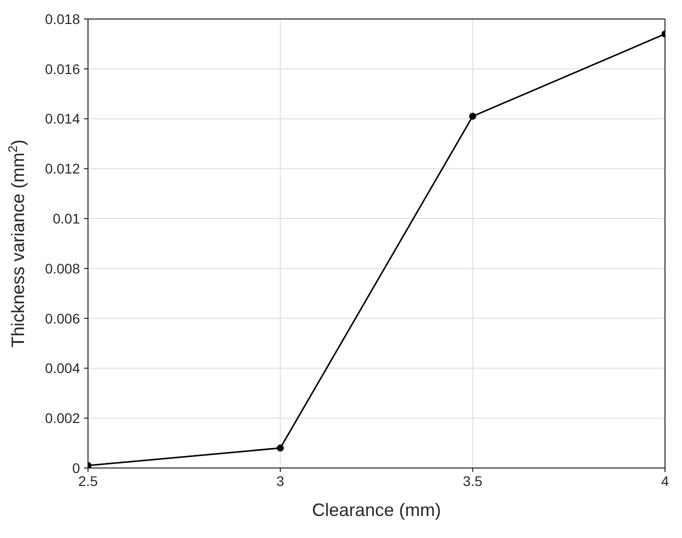 This screenshot has height=538, width=682. Describe the element at coordinates (62, 68) in the screenshot. I see `y-tick-label: 0.016` at that location.